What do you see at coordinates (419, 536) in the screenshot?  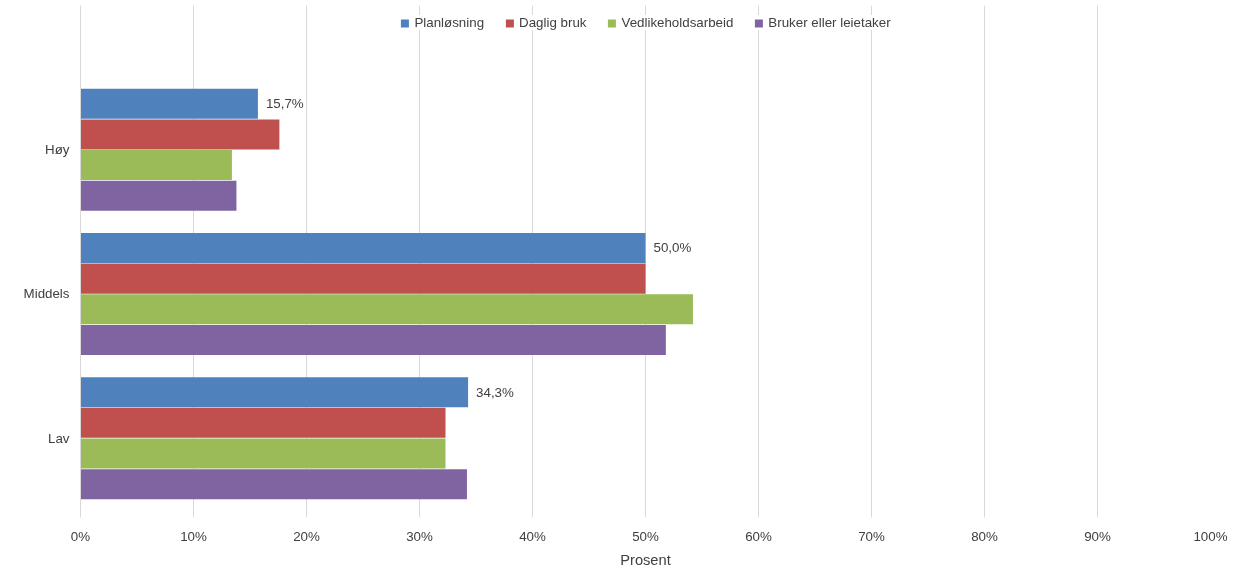 I see `x-tick-label: 30%` at bounding box center [419, 536].